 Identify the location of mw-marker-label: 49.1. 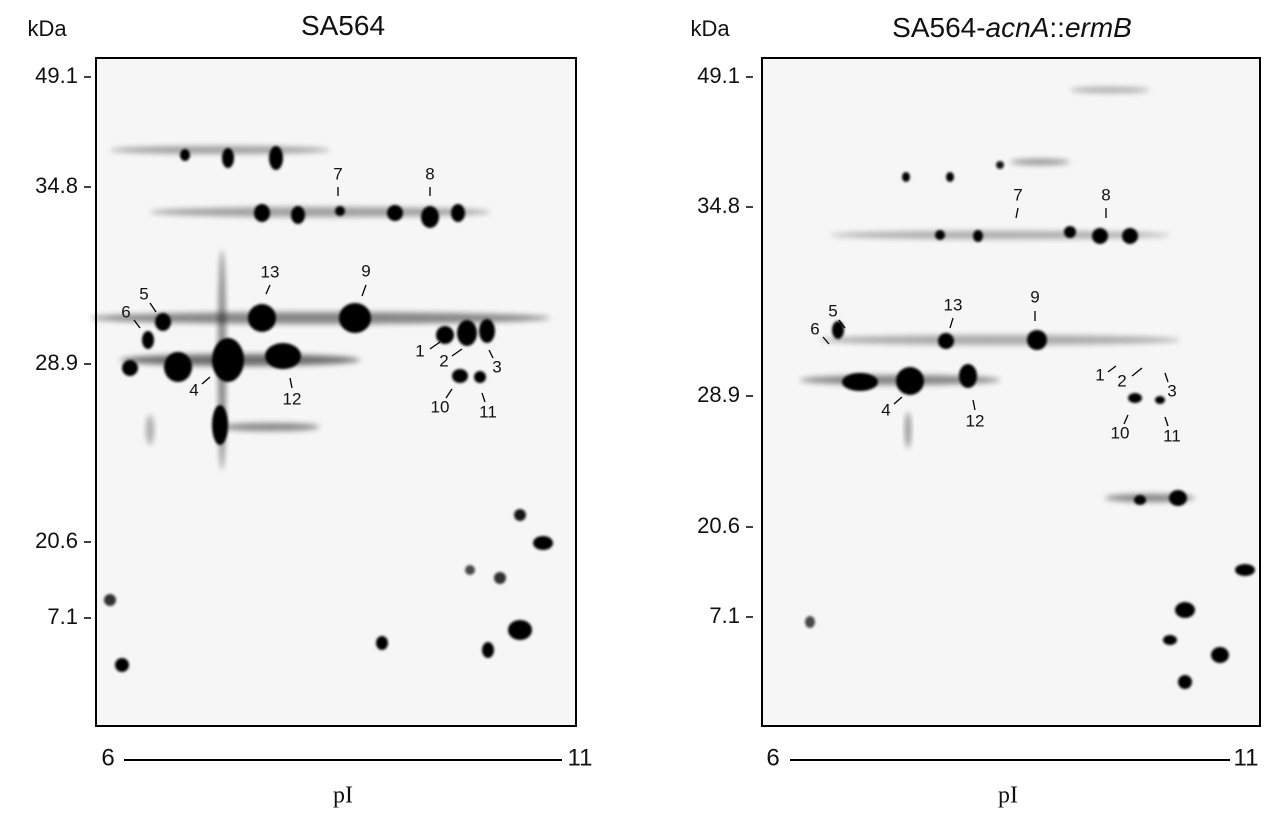
(56, 75).